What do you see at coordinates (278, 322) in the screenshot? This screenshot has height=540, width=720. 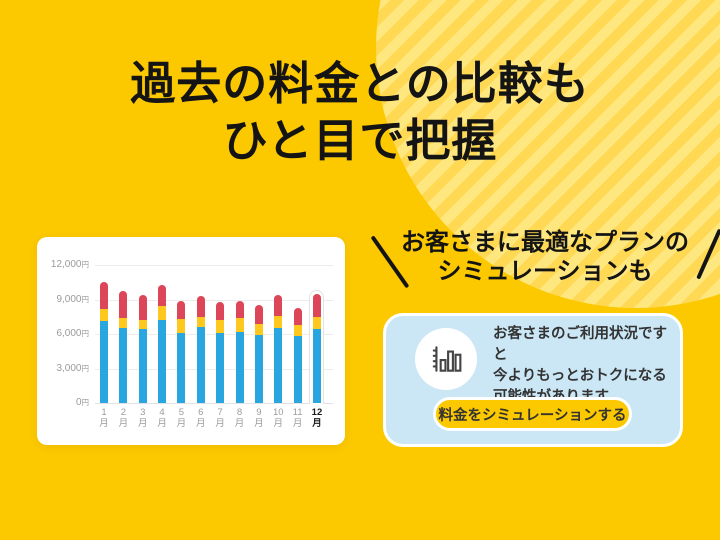 I see `bar-10-segment-mid-charge` at bounding box center [278, 322].